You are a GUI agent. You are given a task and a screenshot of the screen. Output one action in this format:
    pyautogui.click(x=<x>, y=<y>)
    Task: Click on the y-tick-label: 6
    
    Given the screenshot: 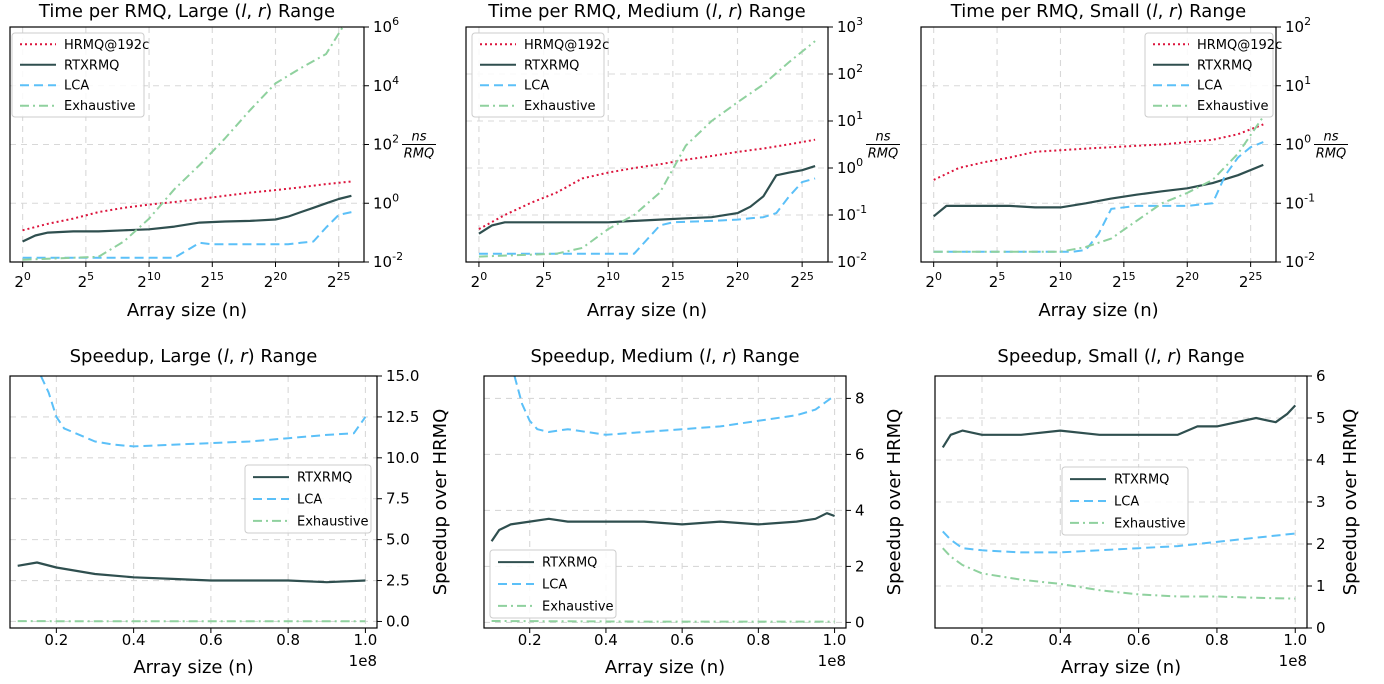 What is the action you would take?
    pyautogui.click(x=1321, y=376)
    